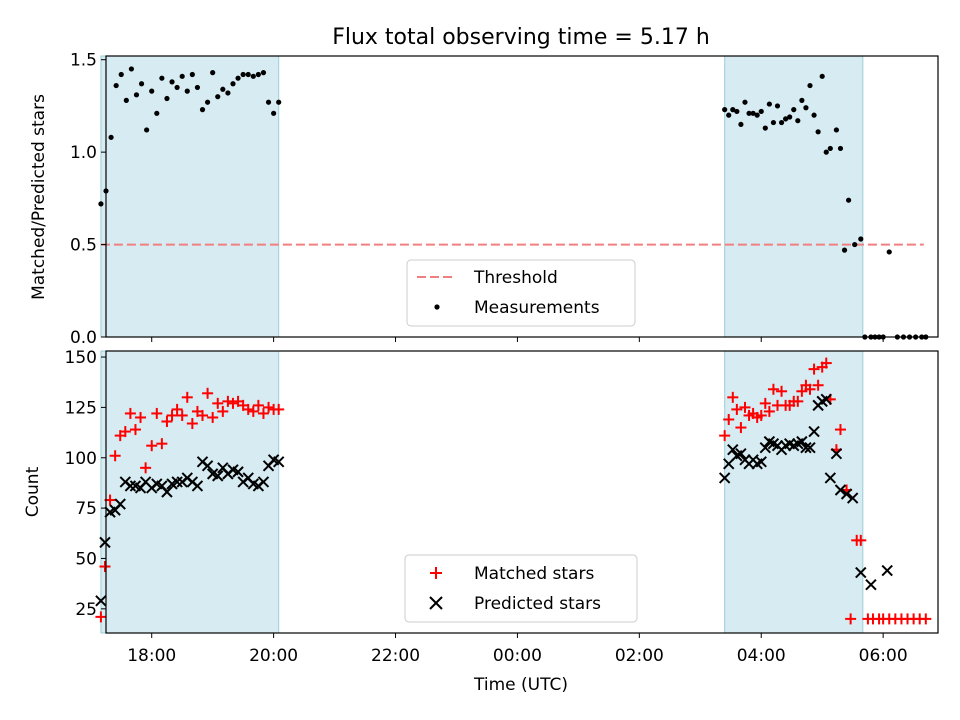 The height and width of the screenshot is (720, 960). Describe the element at coordinates (83, 61) in the screenshot. I see `y-tick-label: 1.5` at that location.